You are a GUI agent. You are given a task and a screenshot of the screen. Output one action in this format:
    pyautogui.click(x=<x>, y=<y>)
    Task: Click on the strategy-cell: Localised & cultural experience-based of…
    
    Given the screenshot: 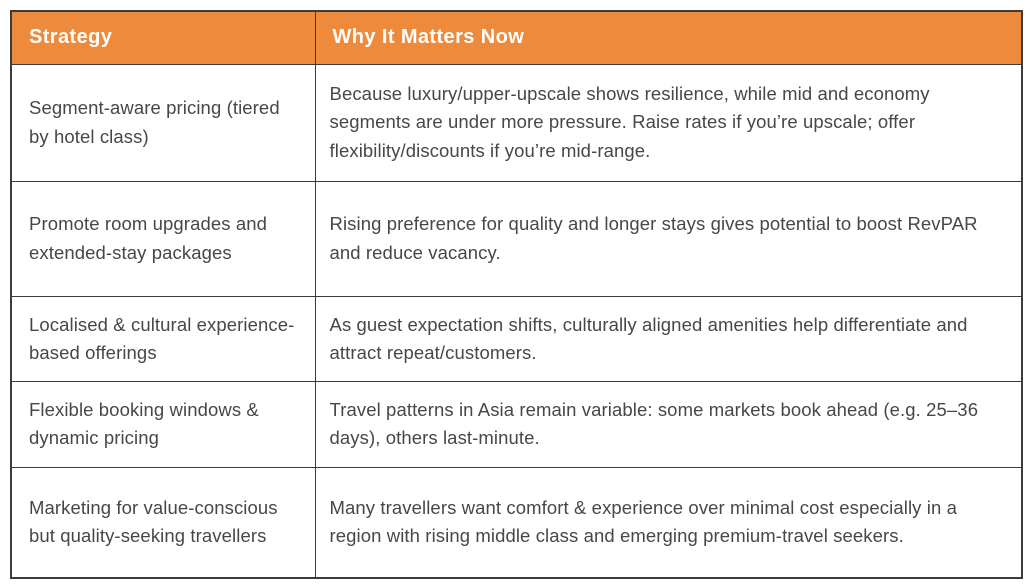 What is the action you would take?
    pyautogui.click(x=163, y=339)
    